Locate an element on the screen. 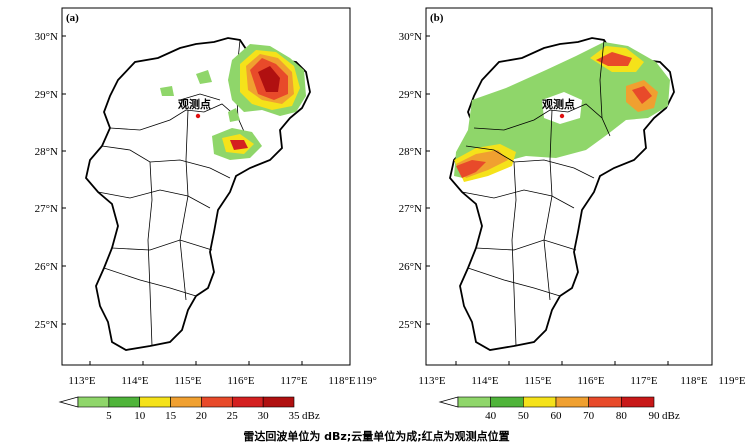 The image size is (753, 447). map-b-station-label: 观测点 is located at coordinates (558, 104).